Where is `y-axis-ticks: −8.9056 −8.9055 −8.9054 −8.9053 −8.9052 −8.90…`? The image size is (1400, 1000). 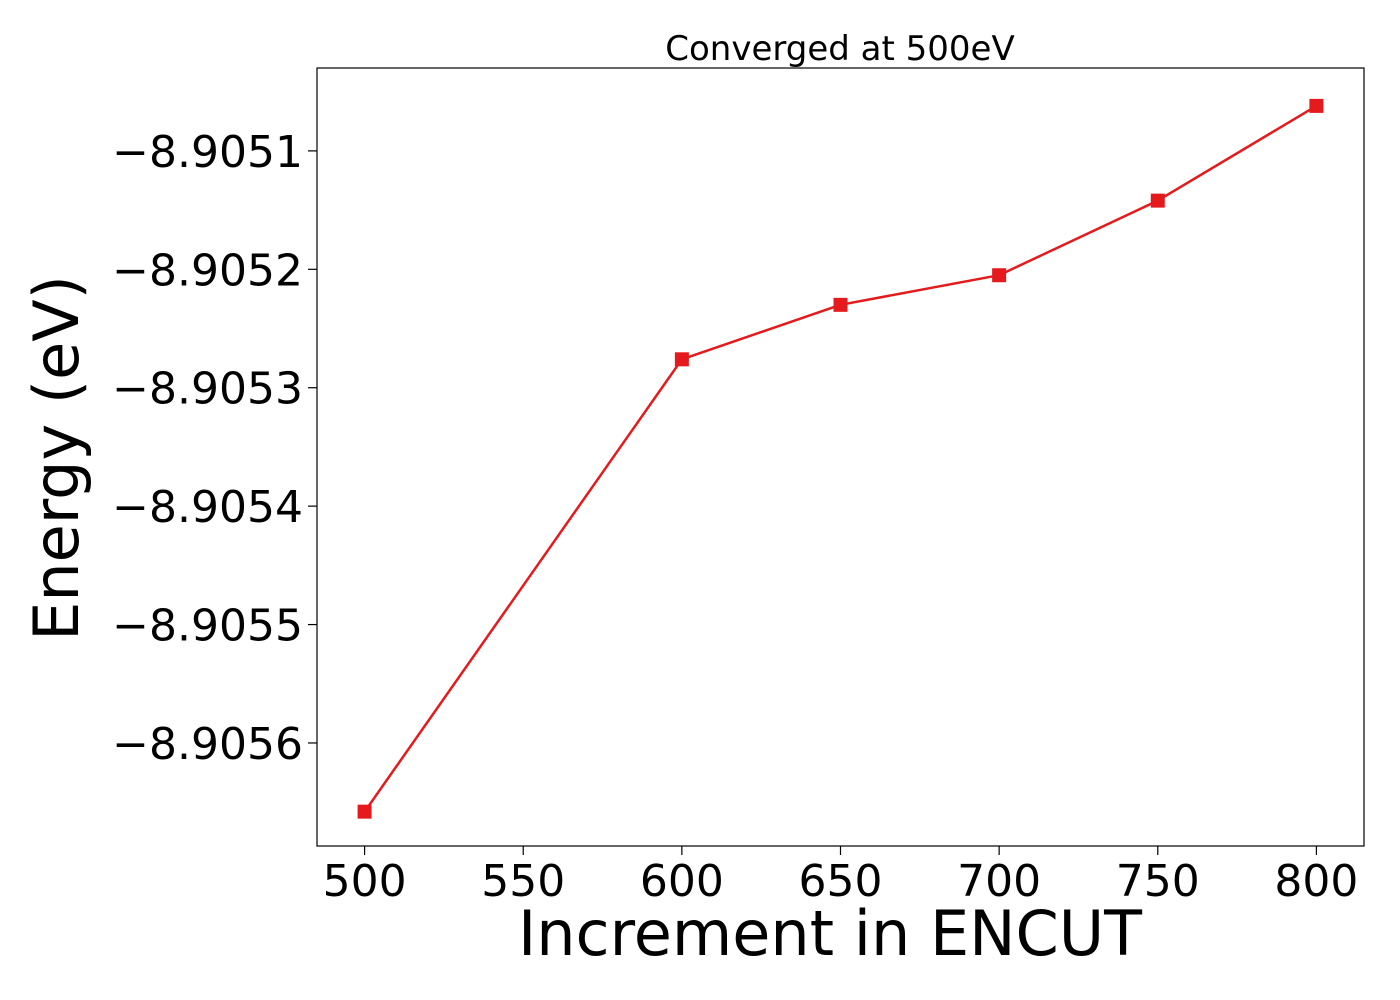
y-axis-ticks: −8.9056 −8.9055 −8.9054 −8.9053 −8.9052 −8.90… is located at coordinates (214, 448).